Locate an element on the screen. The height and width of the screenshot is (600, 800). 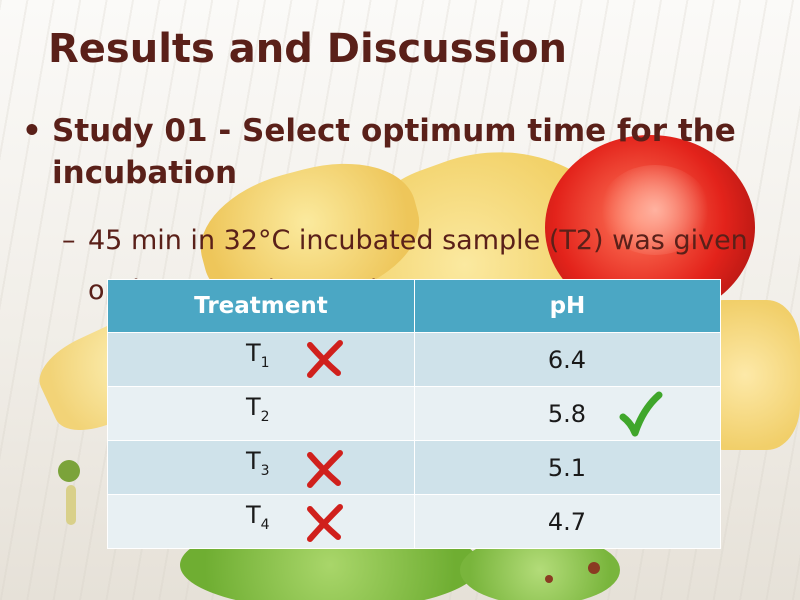
ph-cell: 4.7 is located at coordinates (567, 521).